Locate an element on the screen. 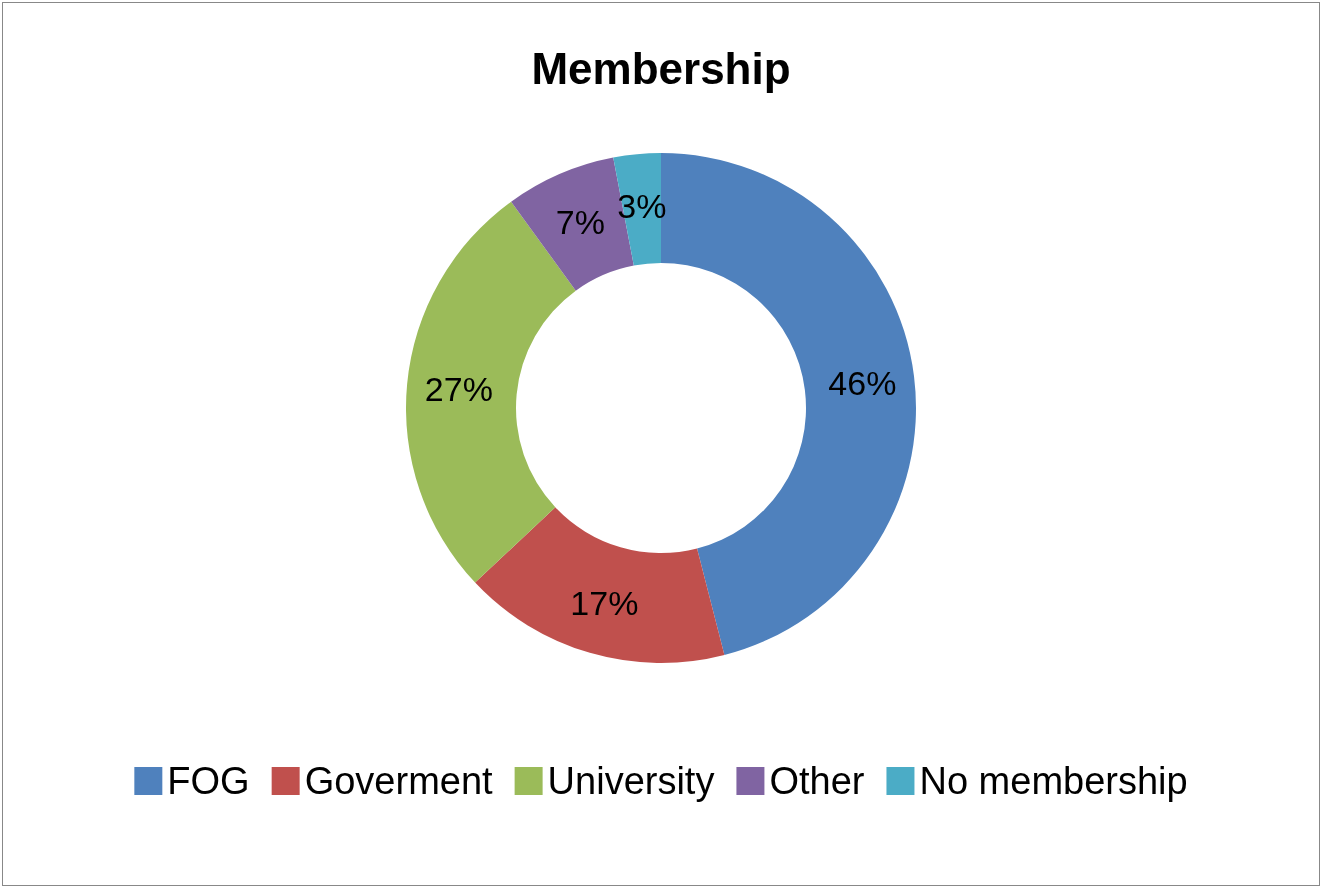 The width and height of the screenshot is (1325, 890). legend-label: University is located at coordinates (631, 781).